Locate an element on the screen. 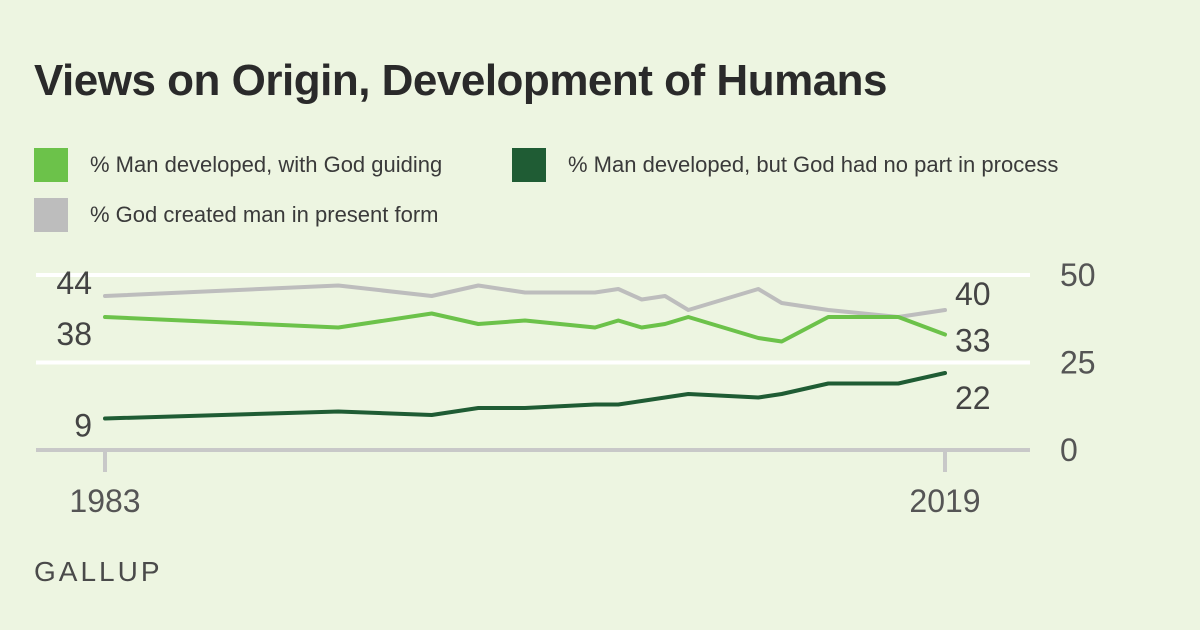 This screenshot has width=1200, height=630. end-label-series-1: 22 is located at coordinates (973, 398).